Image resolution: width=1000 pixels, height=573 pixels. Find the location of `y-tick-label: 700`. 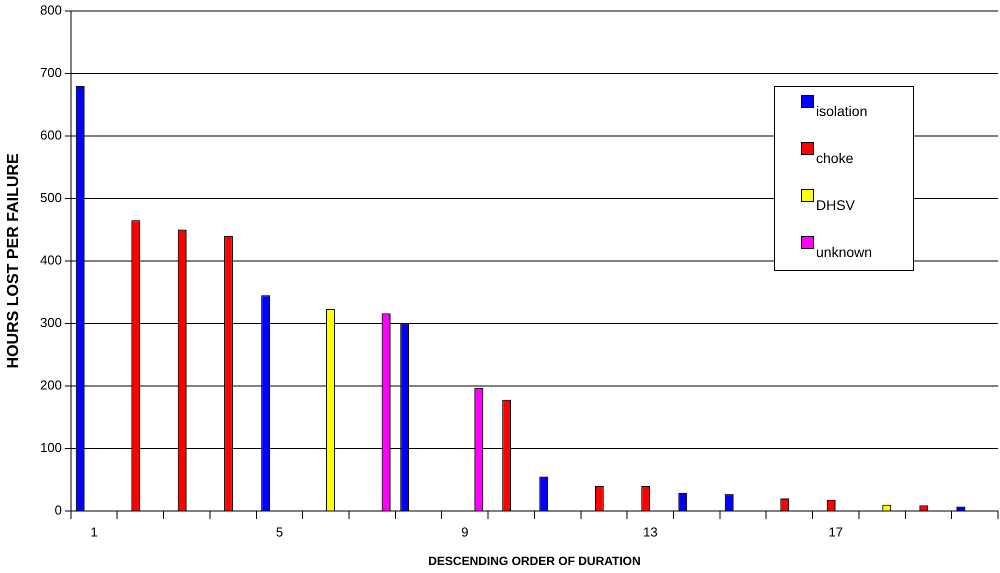

y-tick-label: 700 is located at coordinates (51, 72).